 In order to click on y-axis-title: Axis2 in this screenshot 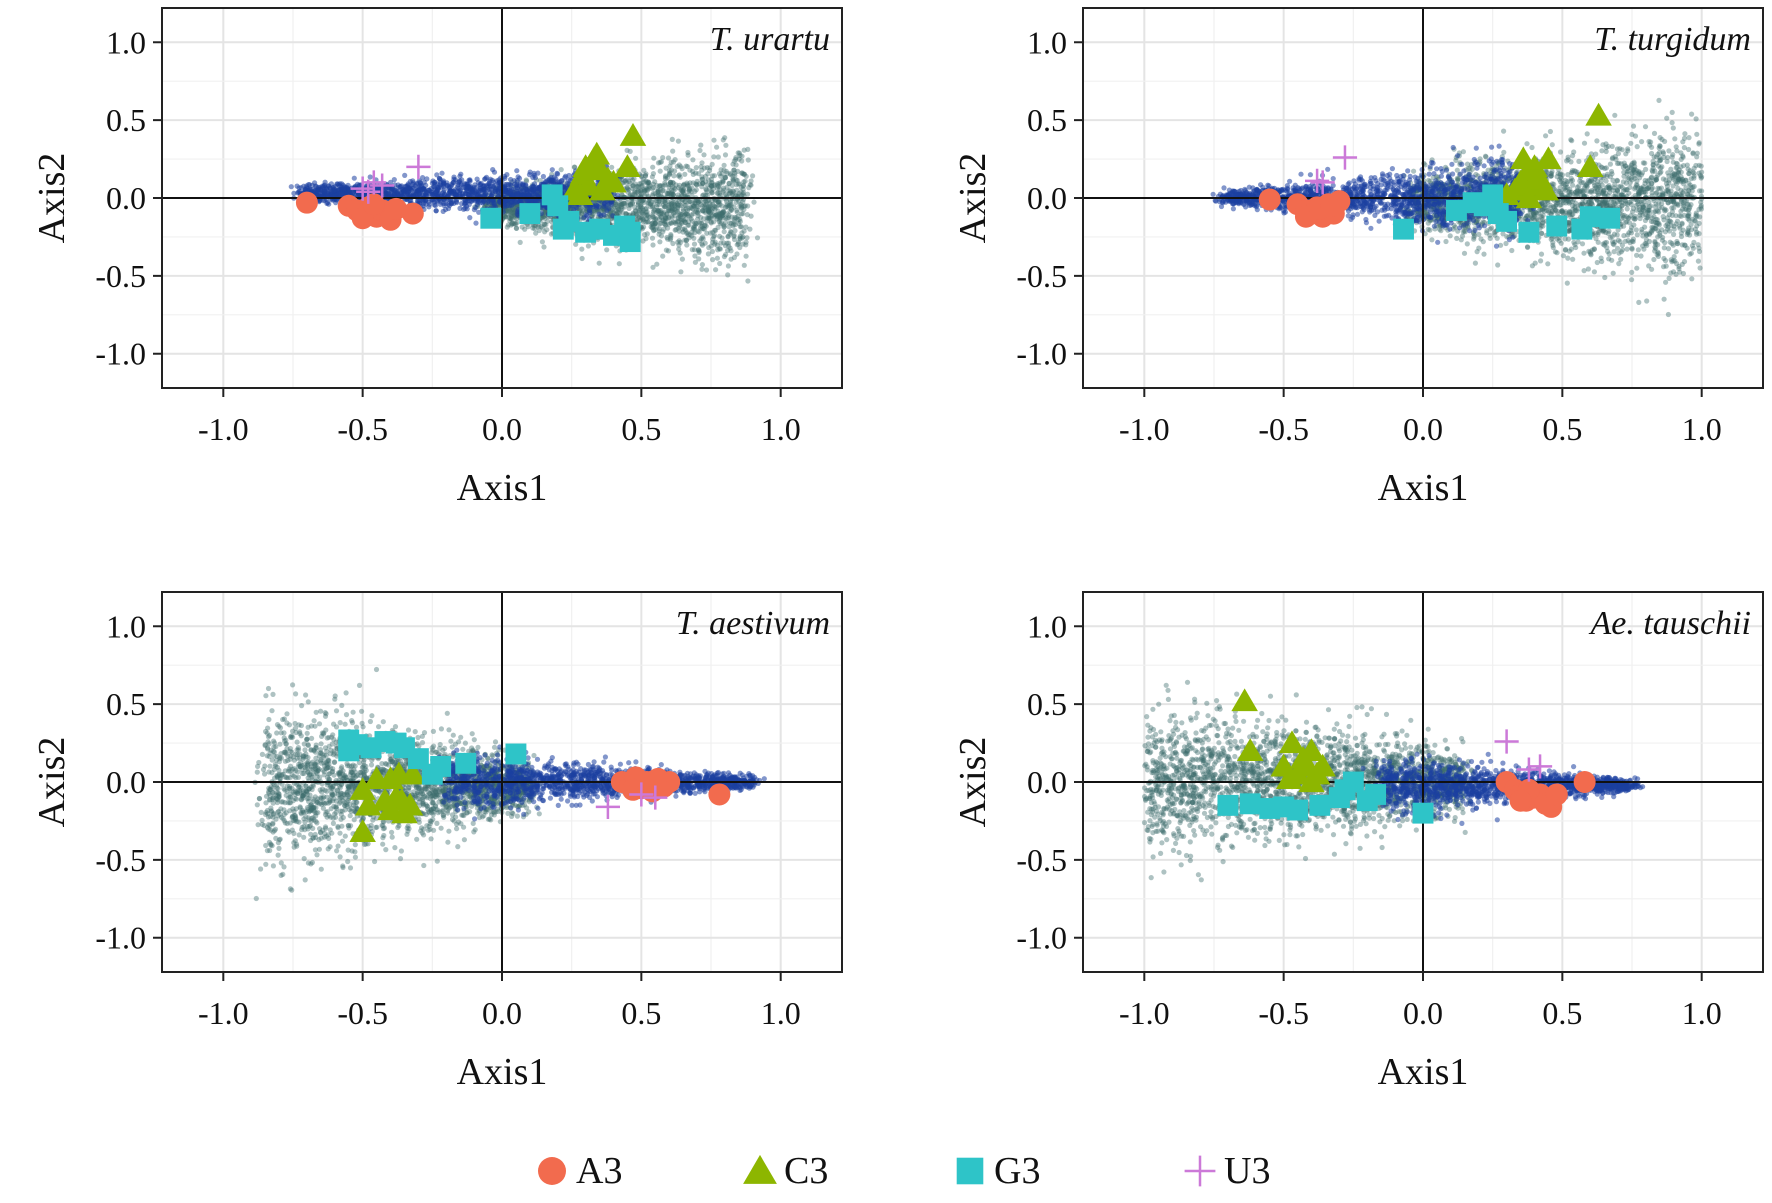, I will do `click(52, 198)`.